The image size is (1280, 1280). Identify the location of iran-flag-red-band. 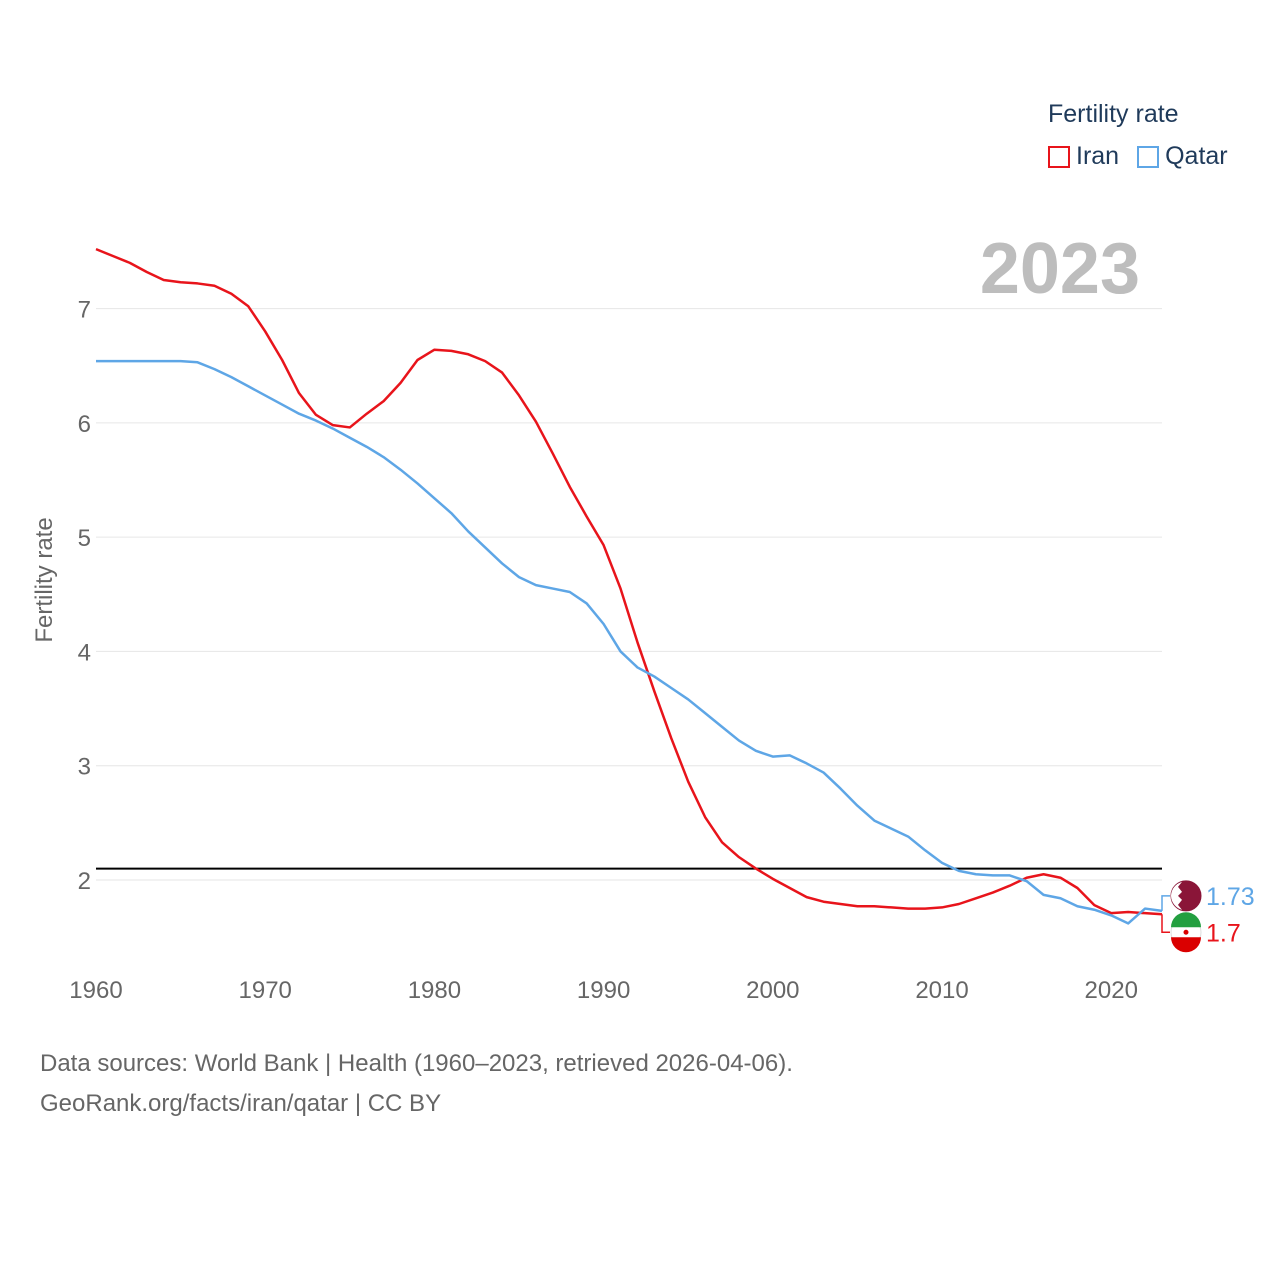
(1186, 945).